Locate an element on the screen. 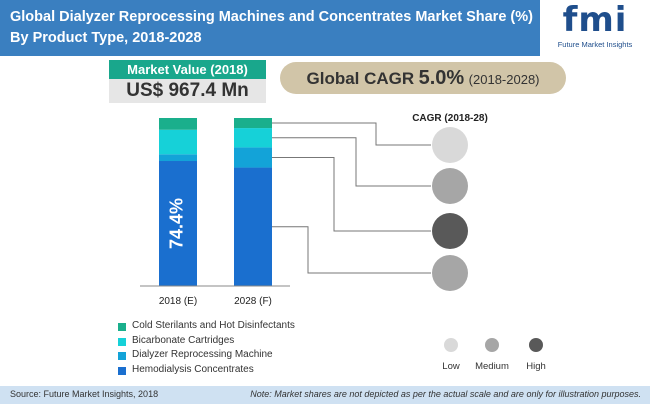 Image resolution: width=650 pixels, height=404 pixels. cagr-legend-label: Medium is located at coordinates (492, 366).